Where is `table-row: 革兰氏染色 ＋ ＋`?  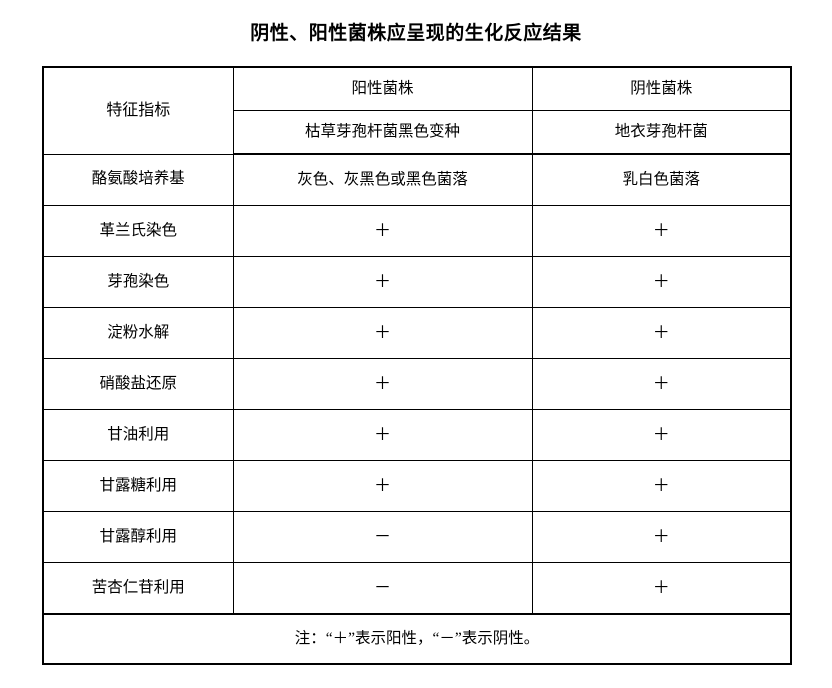 table-row: 革兰氏染色 ＋ ＋ is located at coordinates (417, 231).